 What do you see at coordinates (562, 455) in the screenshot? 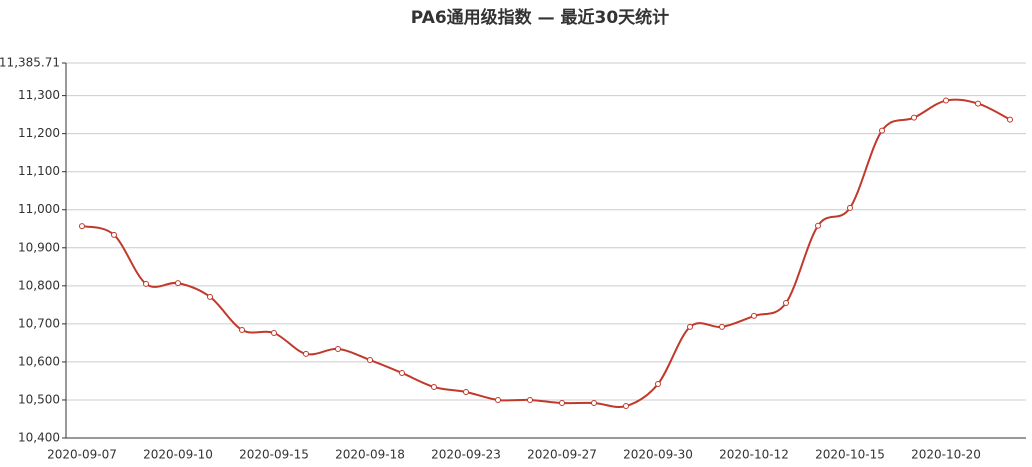
I see `x-tick-label: 2020-09-27` at bounding box center [562, 455].